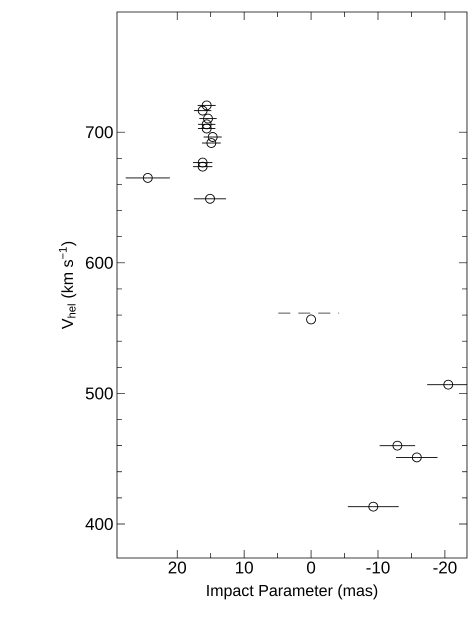  What do you see at coordinates (99, 524) in the screenshot?
I see `y-tick-label: 400` at bounding box center [99, 524].